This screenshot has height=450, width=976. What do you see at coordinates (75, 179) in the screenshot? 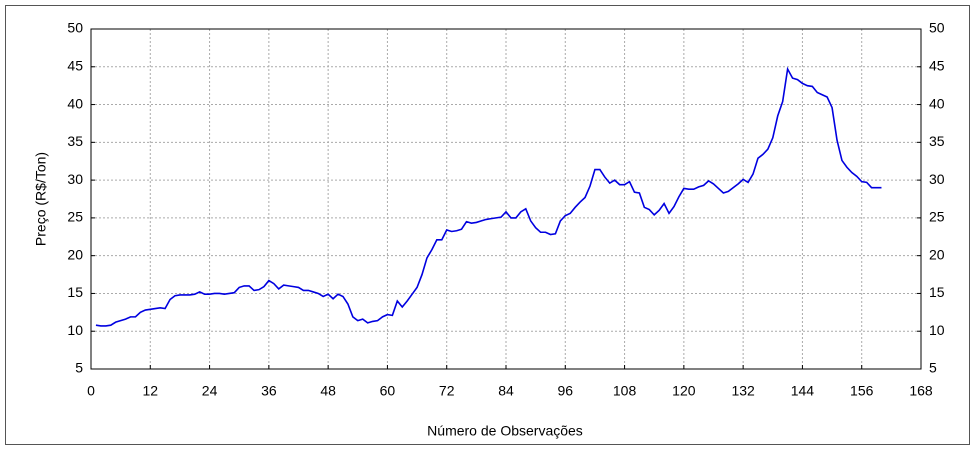
I see `y-tick-label: 30` at bounding box center [75, 179].